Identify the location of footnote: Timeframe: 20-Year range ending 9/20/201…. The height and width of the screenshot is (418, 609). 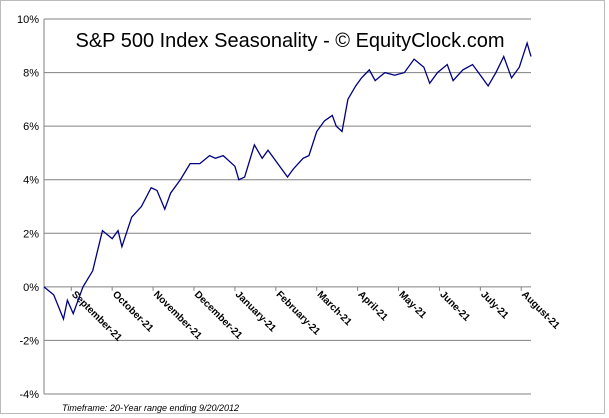
(150, 408).